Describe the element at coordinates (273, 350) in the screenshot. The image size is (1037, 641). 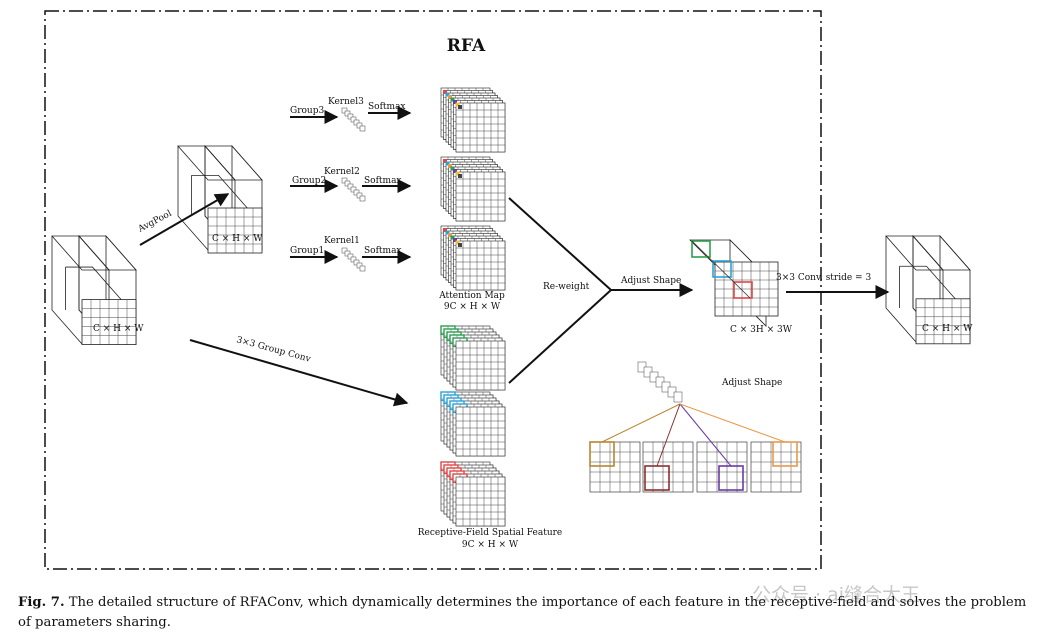
I see `group-conv-label: 3×3 Group Conv` at that location.